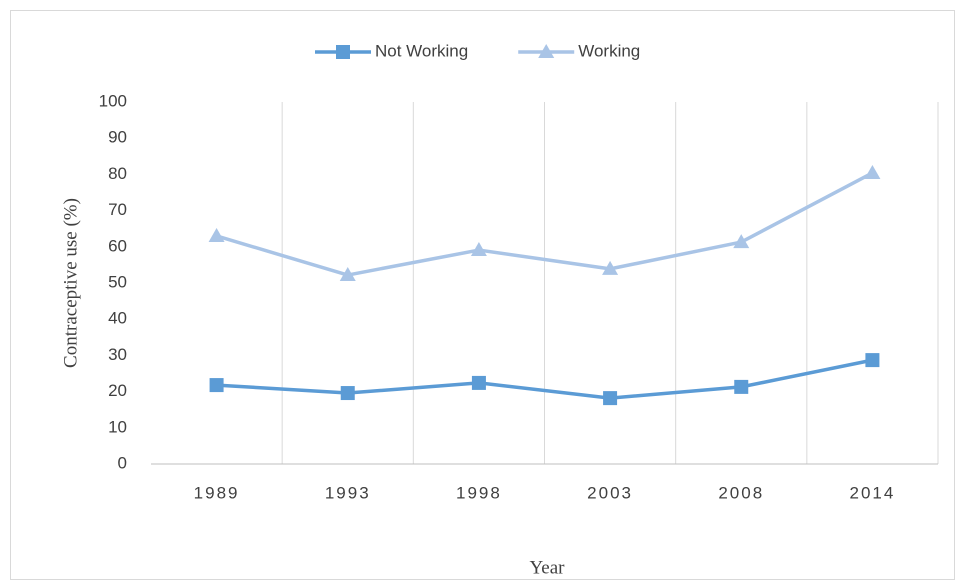 The image size is (956, 581). I want to click on y-tick-label: 0, so click(122, 462).